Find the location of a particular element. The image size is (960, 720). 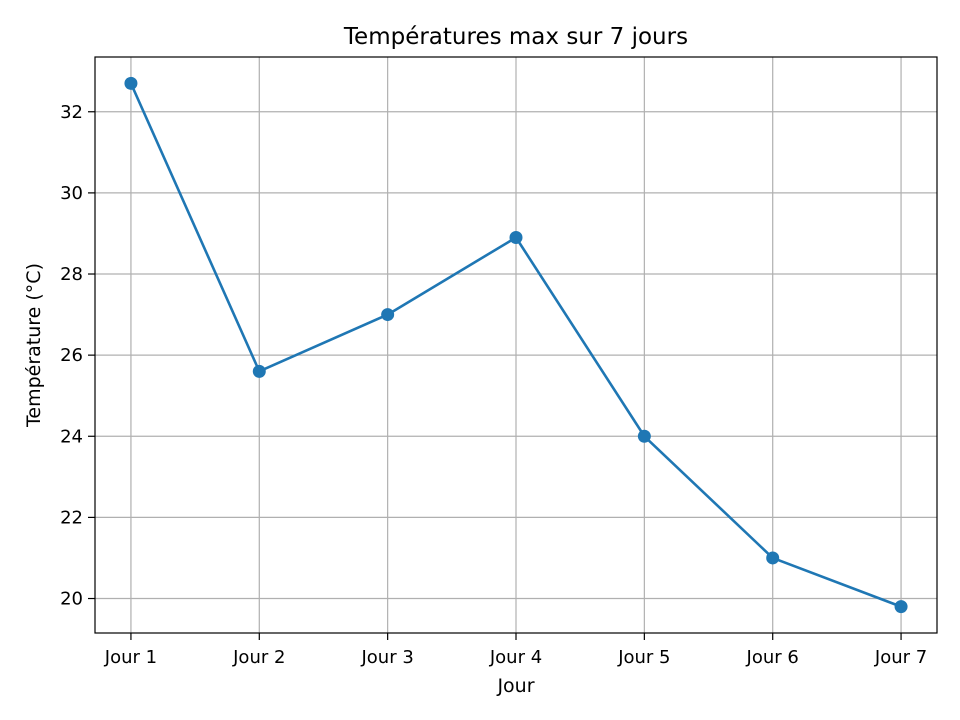

y-tick-label: 30 is located at coordinates (71, 193).